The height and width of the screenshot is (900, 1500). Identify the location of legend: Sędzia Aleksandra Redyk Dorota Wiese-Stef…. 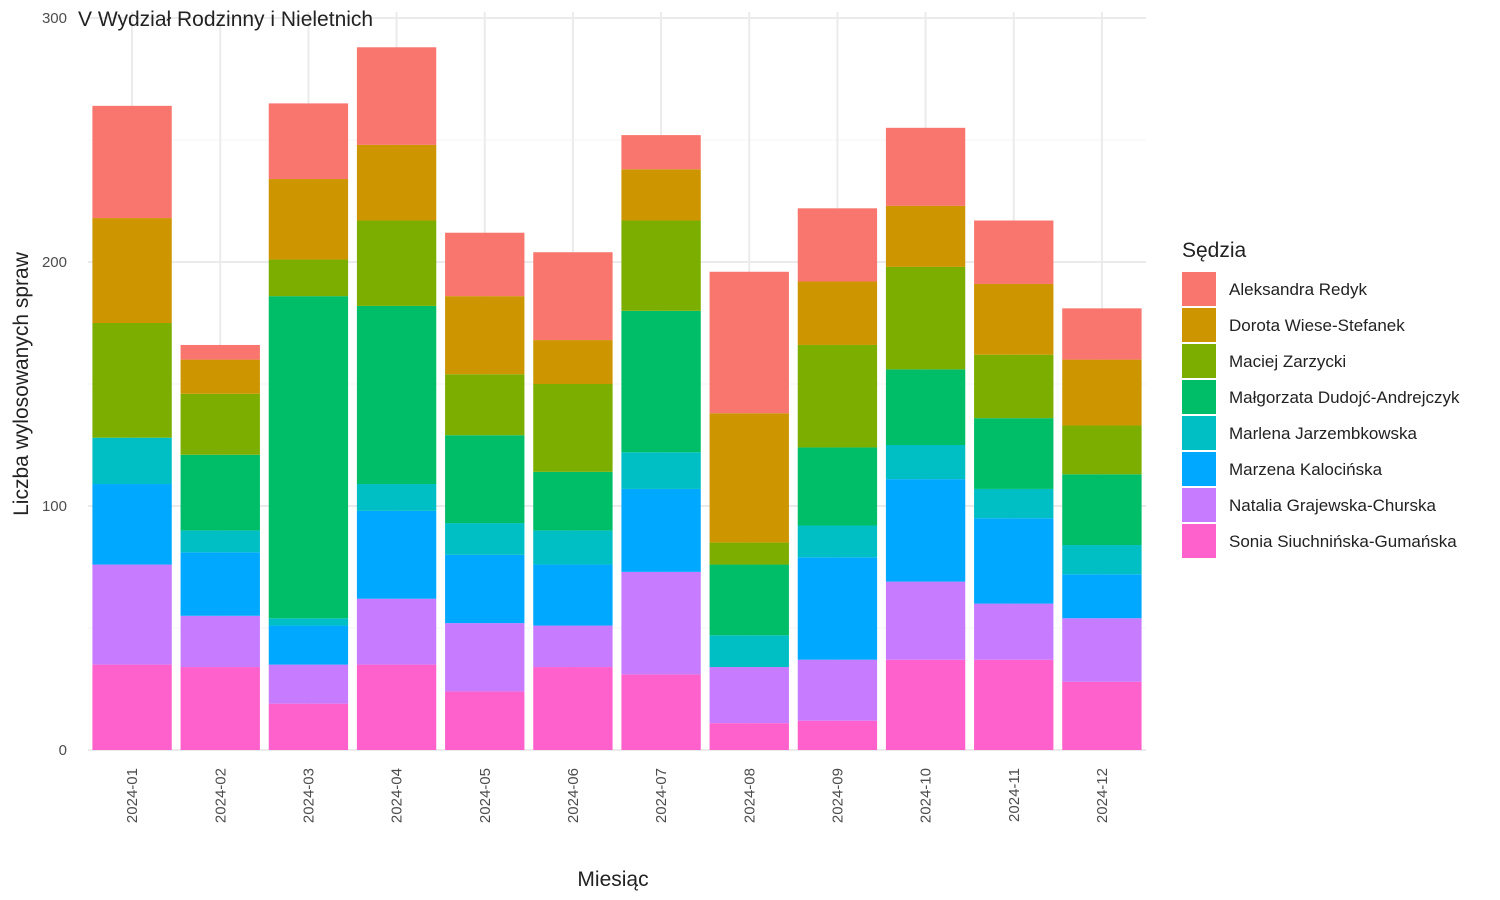
(1321, 398).